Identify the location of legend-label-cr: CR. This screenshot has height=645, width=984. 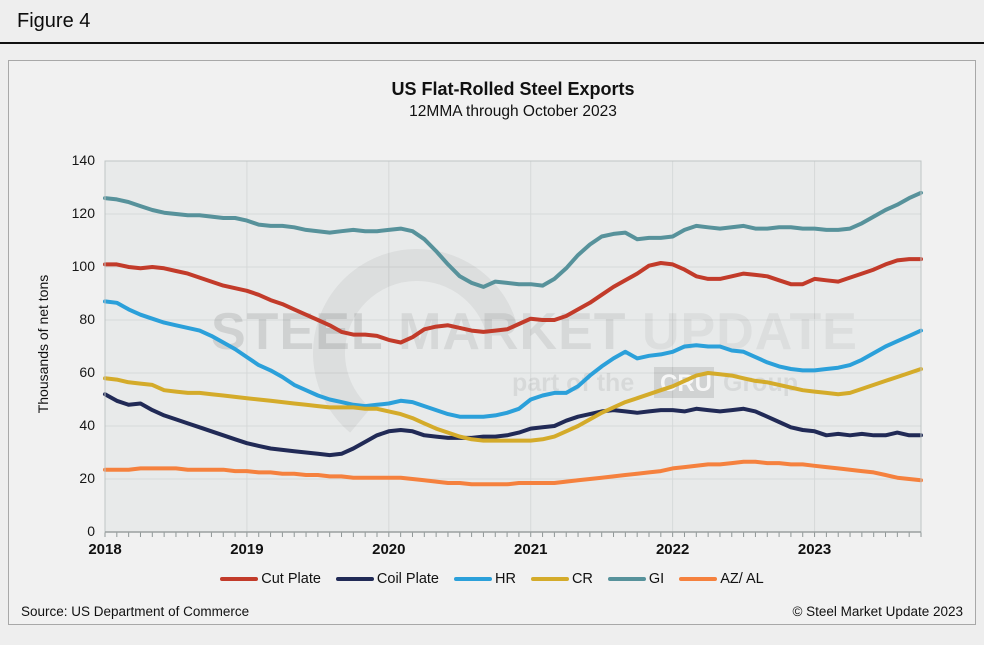
(582, 579).